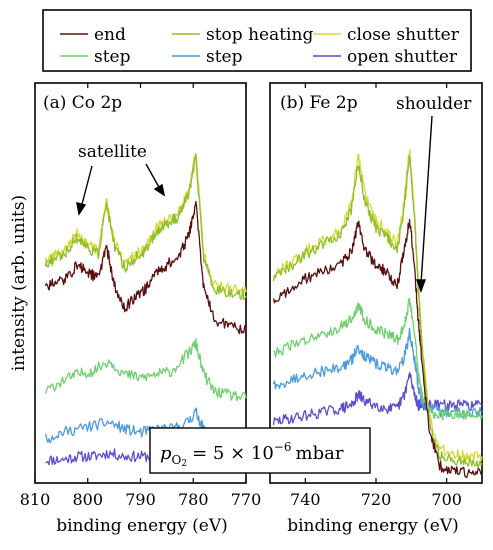 This screenshot has width=493, height=550. Describe the element at coordinates (87, 499) in the screenshot. I see `x-tick-label: 800` at that location.